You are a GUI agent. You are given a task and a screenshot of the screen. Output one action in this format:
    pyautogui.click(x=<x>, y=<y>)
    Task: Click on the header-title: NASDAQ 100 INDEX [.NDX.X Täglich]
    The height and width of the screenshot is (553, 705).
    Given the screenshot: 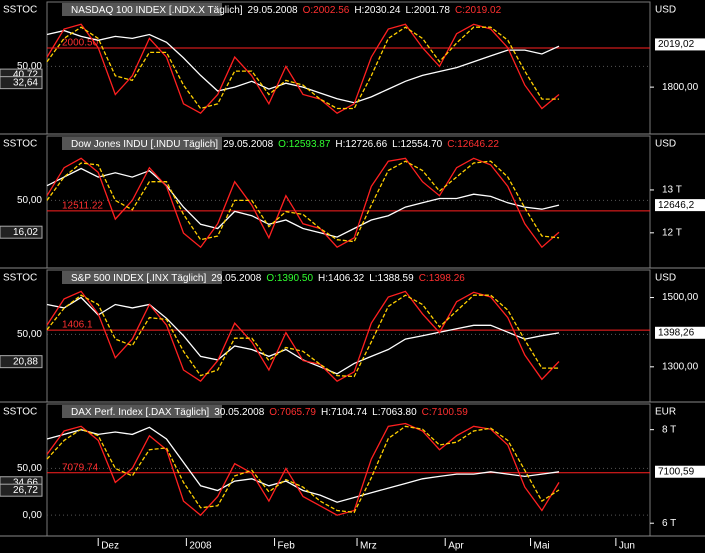 What is the action you would take?
    pyautogui.click(x=157, y=10)
    